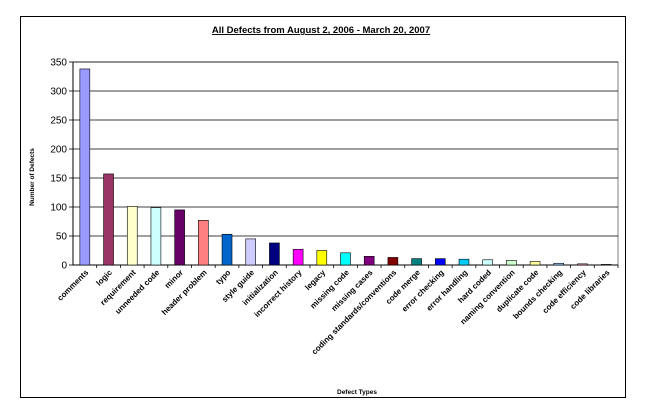  I want to click on y-tick-label: 350, so click(58, 63).